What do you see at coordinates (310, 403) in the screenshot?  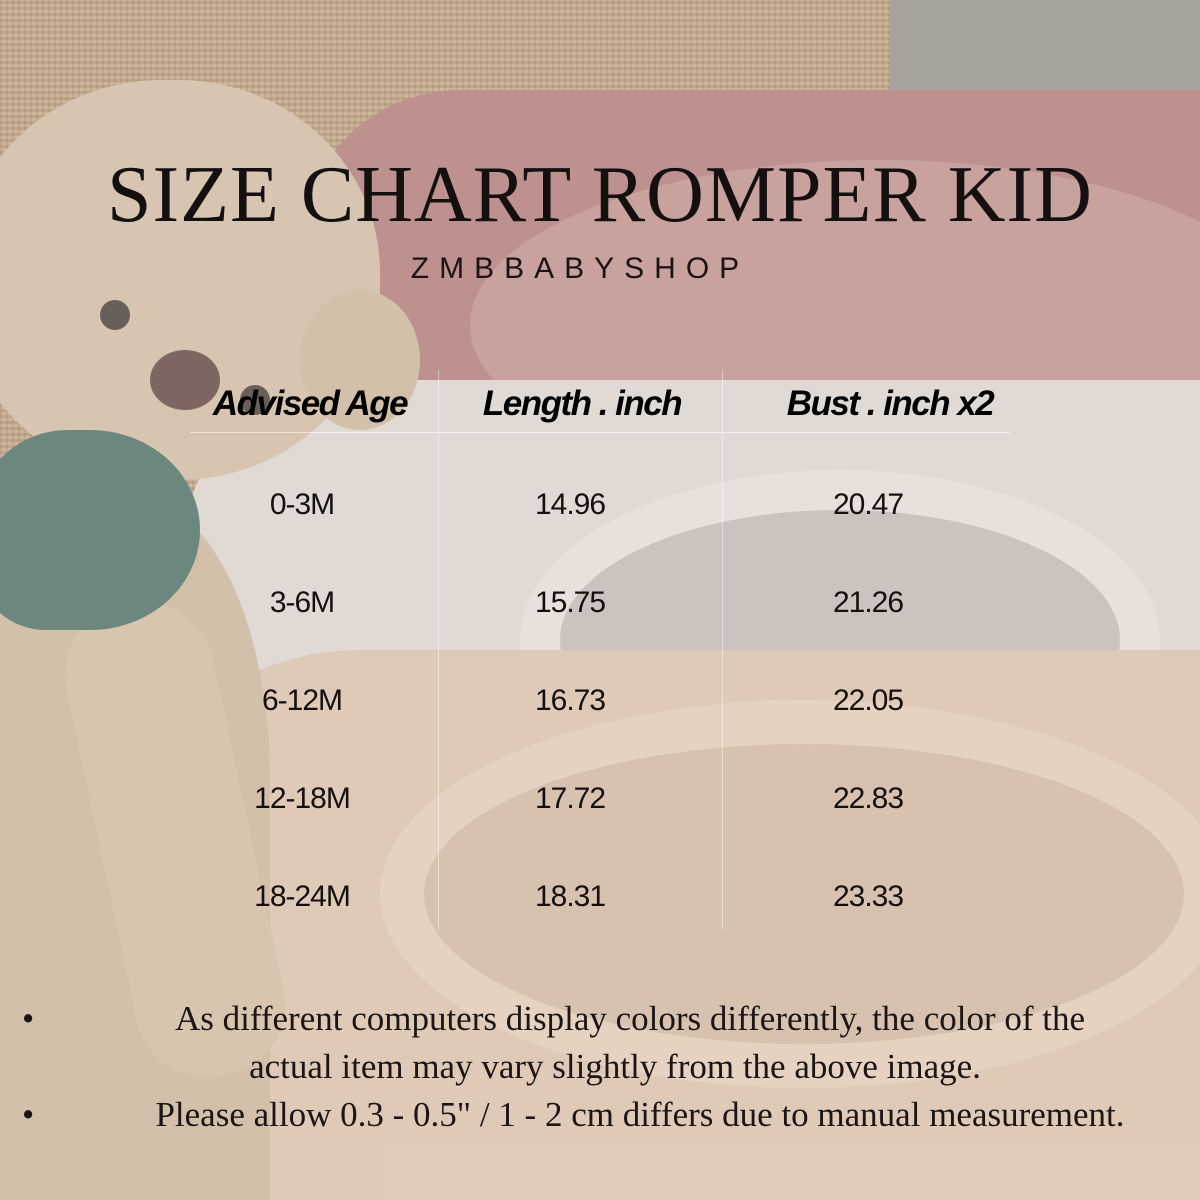 I see `column-header-age: Advised Age` at bounding box center [310, 403].